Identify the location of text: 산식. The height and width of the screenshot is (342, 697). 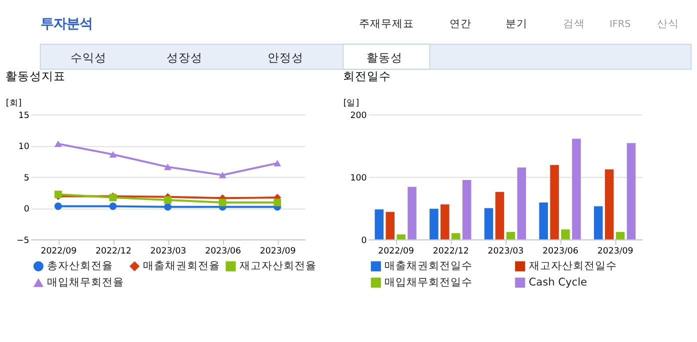
(668, 24).